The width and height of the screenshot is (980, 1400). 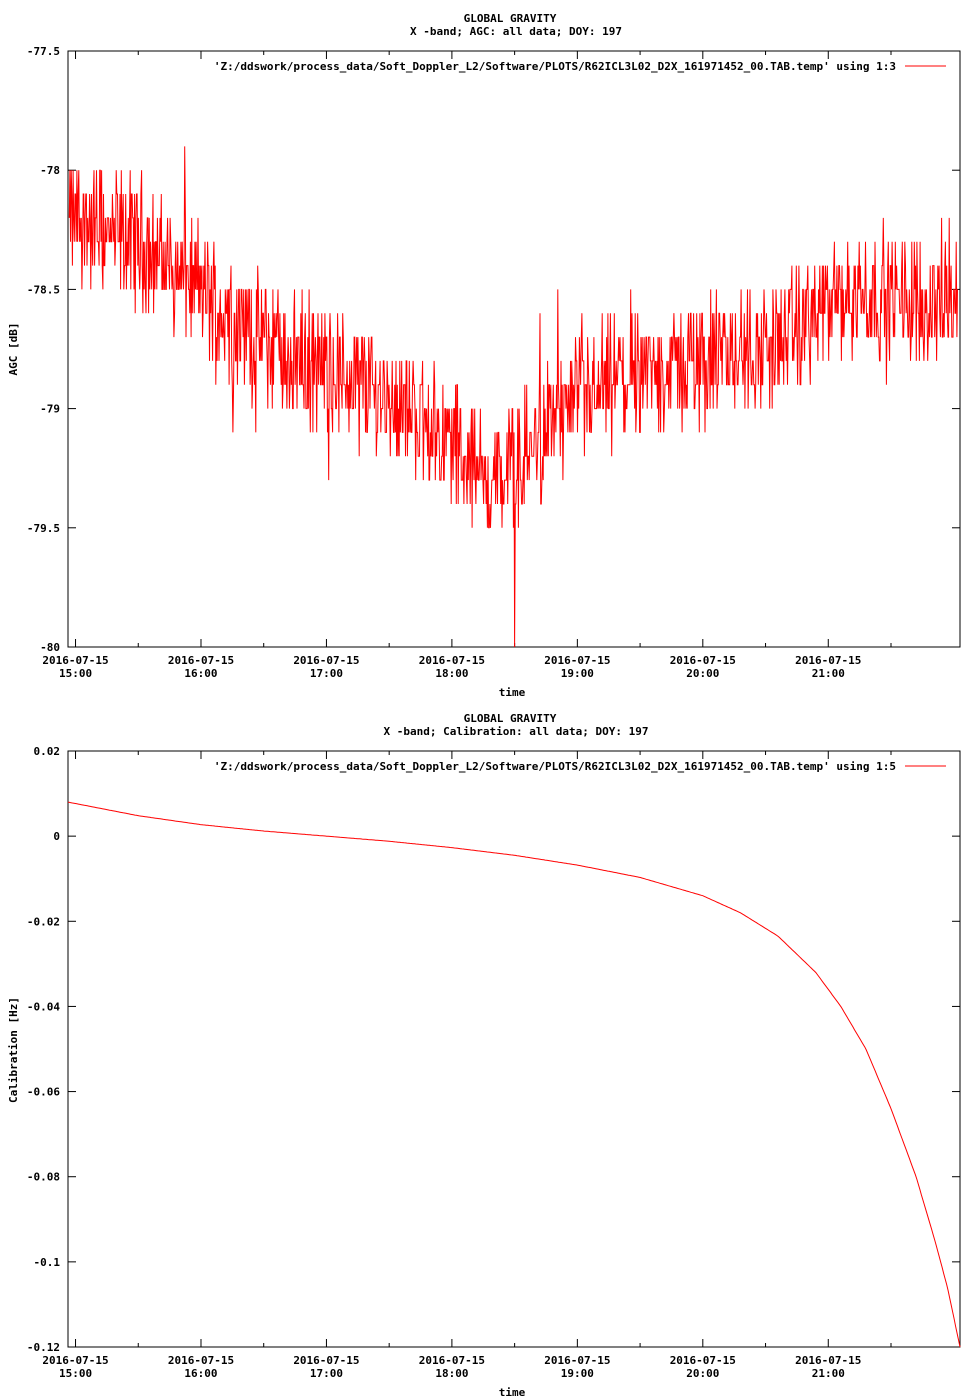 What do you see at coordinates (47, 1262) in the screenshot?
I see `y-tick-label: -0.1` at bounding box center [47, 1262].